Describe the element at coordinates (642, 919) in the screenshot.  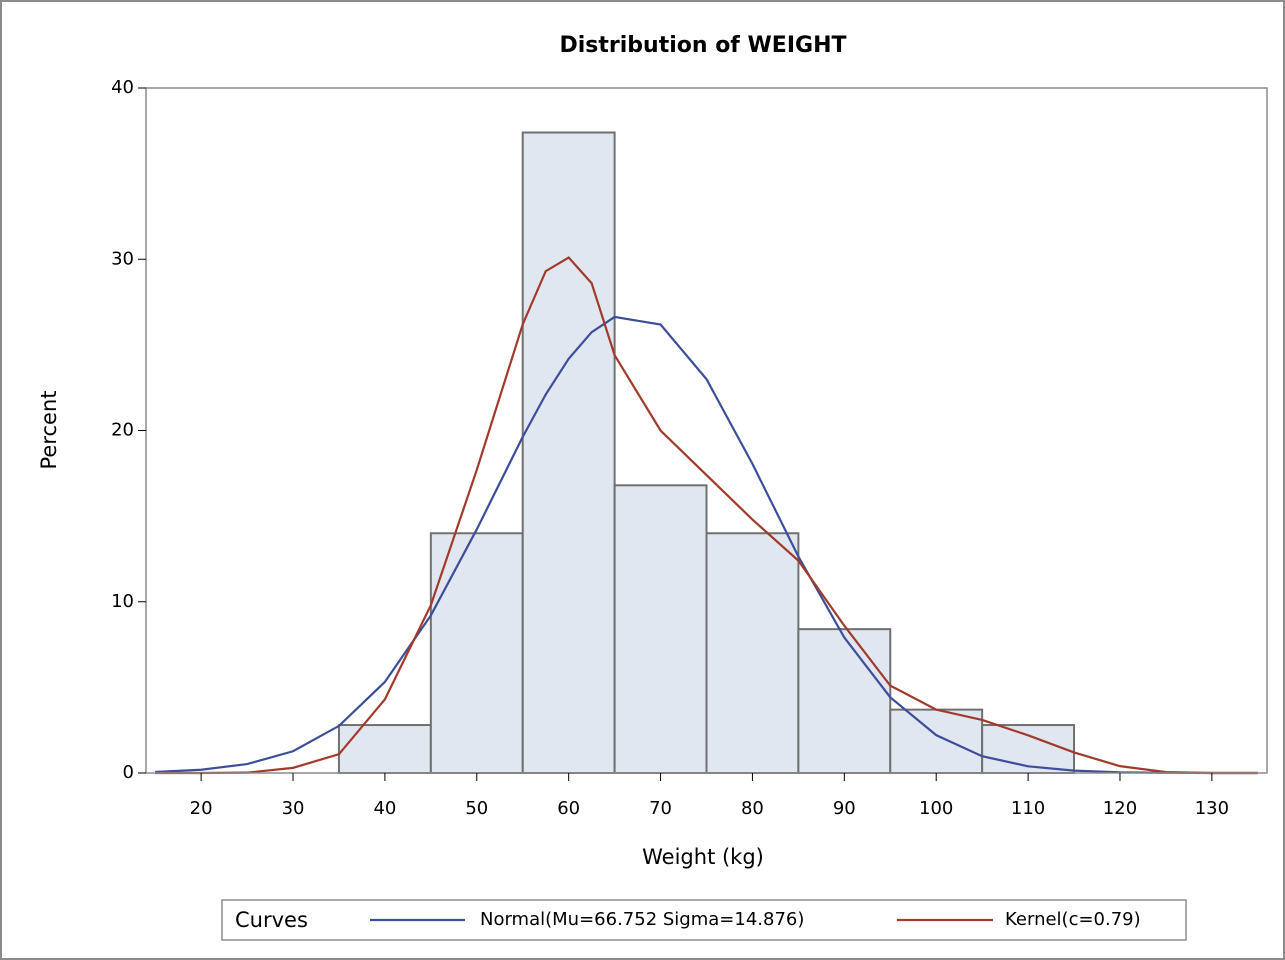
I see `legend-label: Normal(Mu=66.752 Sigma=14.876)` at that location.